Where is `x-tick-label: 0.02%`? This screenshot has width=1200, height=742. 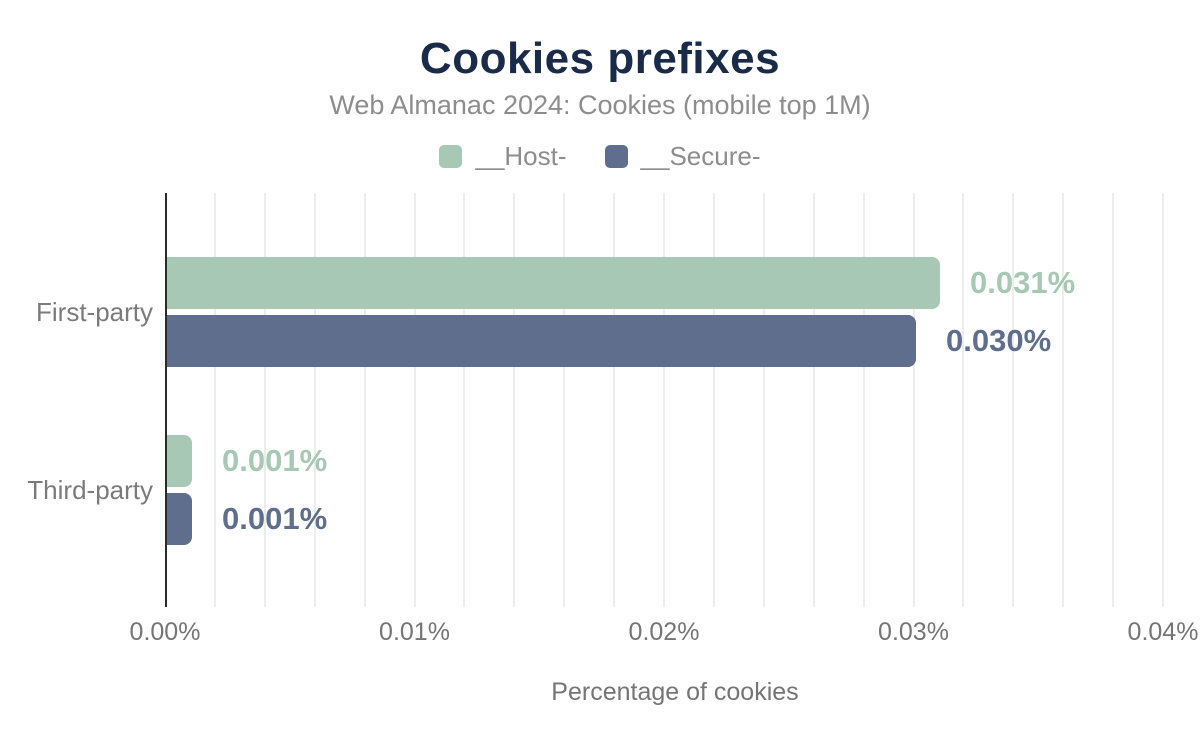
x-tick-label: 0.02% is located at coordinates (664, 632).